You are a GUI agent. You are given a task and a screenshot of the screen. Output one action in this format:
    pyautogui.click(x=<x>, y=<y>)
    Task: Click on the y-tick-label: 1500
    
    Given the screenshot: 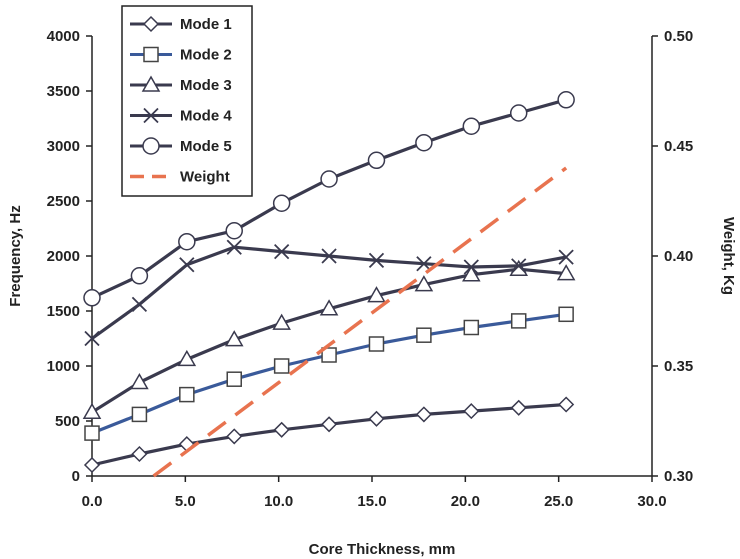 What is the action you would take?
    pyautogui.click(x=63, y=311)
    